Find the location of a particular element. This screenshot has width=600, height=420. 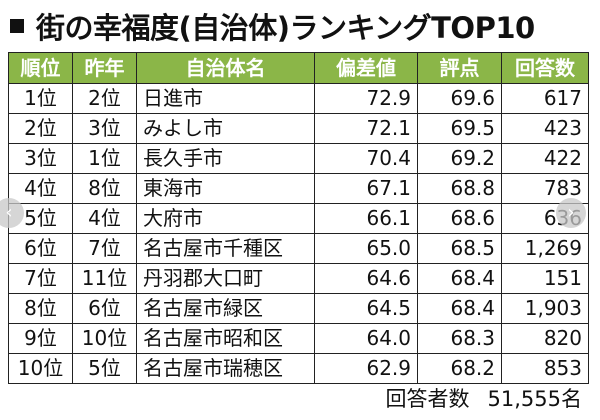

cell-rank: 3位 is located at coordinates (40, 158).